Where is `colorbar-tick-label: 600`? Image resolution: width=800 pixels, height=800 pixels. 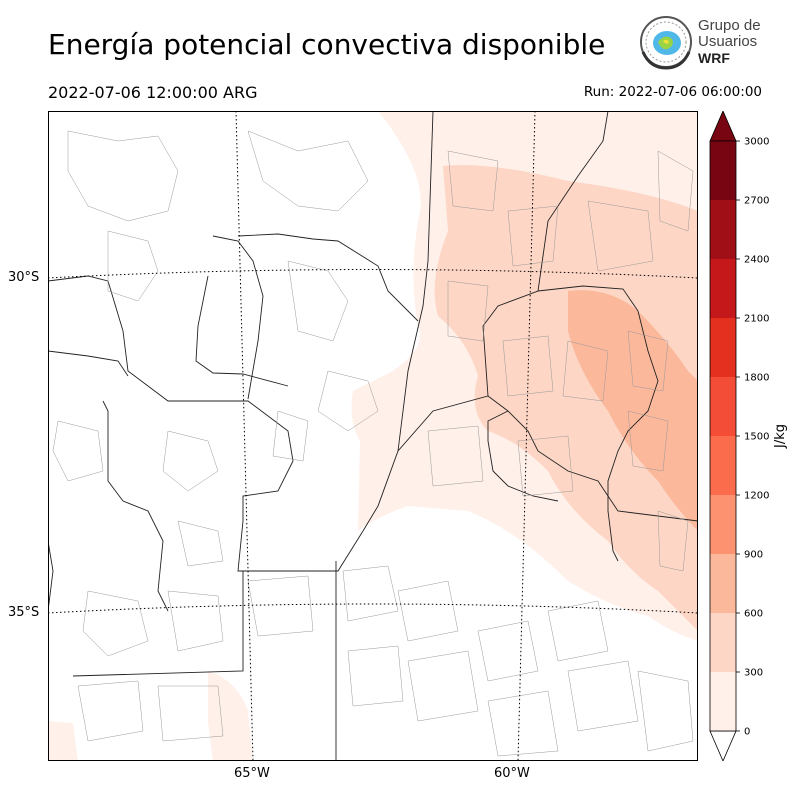
colorbar-tick-label: 600 is located at coordinates (753, 614).